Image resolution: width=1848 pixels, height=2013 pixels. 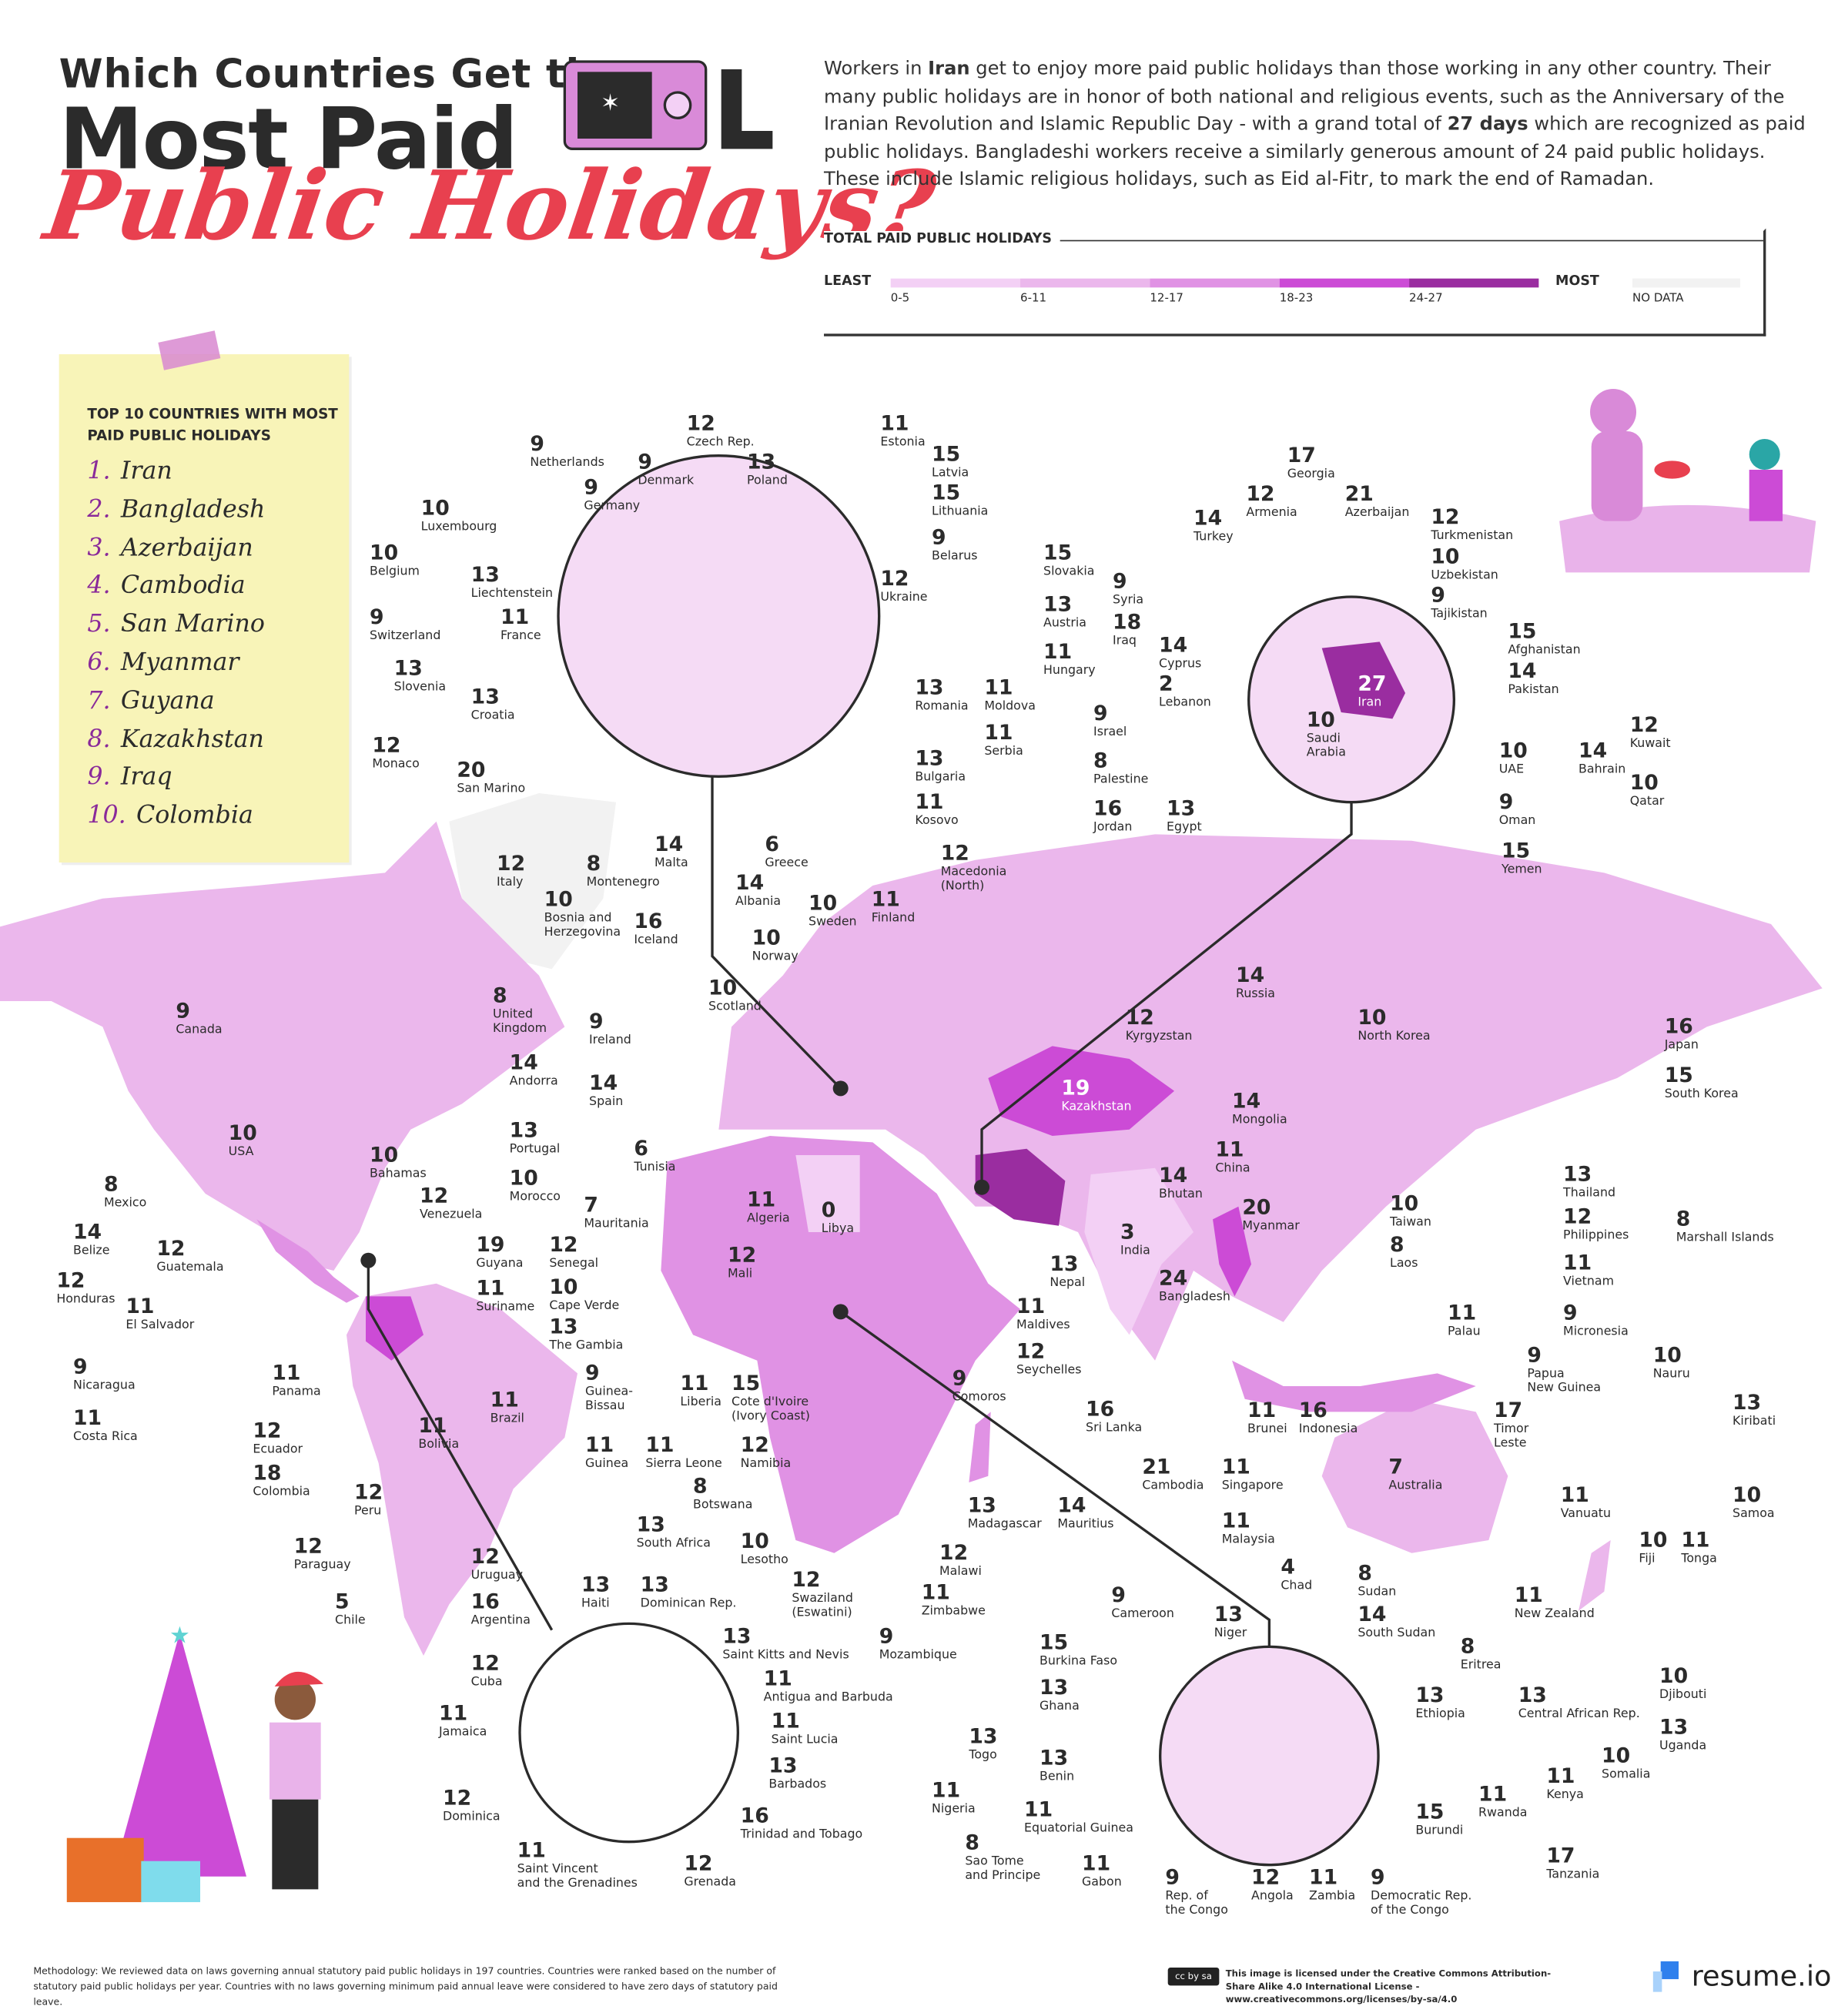 I want to click on holiday-count: 2, so click(x=1166, y=683).